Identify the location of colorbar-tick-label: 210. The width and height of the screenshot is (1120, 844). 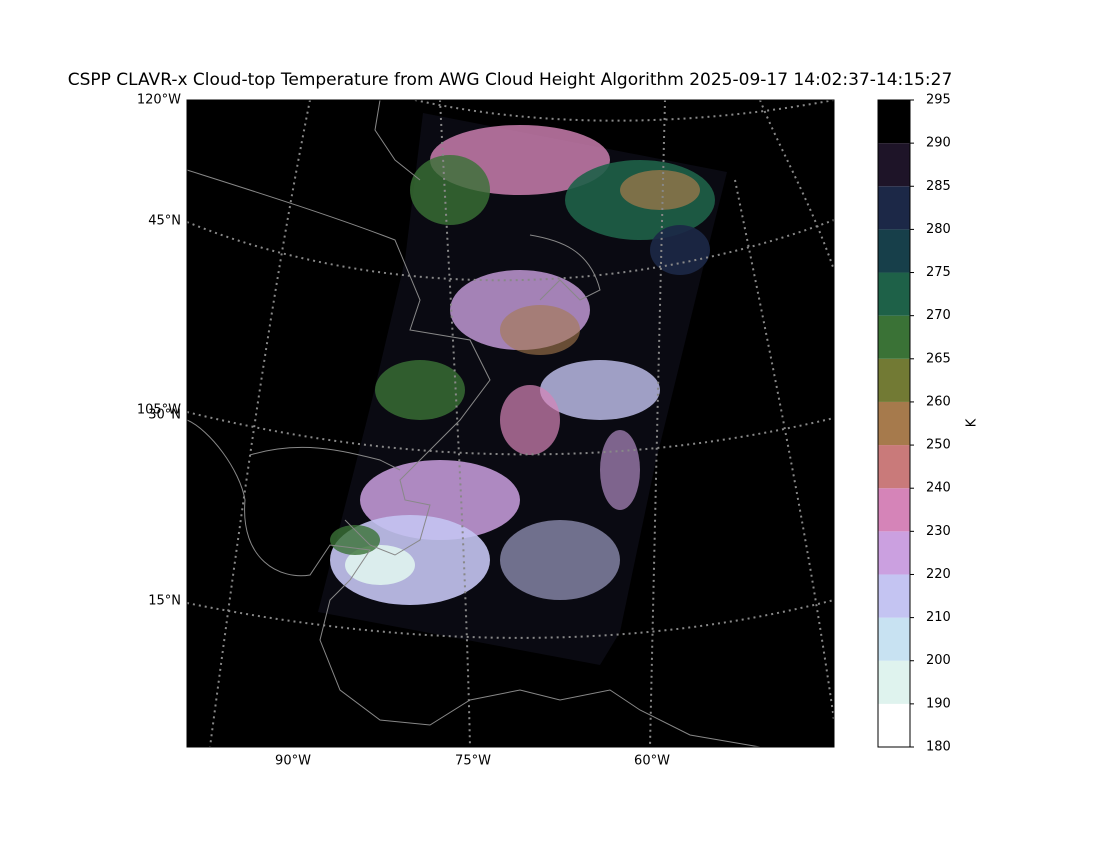
(938, 617).